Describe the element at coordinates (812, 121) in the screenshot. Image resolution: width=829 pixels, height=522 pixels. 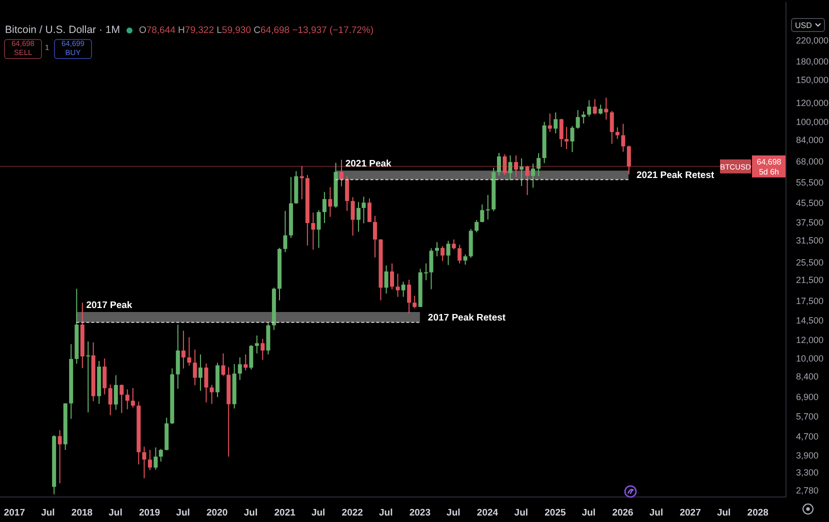
I see `y-tick-label: 100,000` at that location.